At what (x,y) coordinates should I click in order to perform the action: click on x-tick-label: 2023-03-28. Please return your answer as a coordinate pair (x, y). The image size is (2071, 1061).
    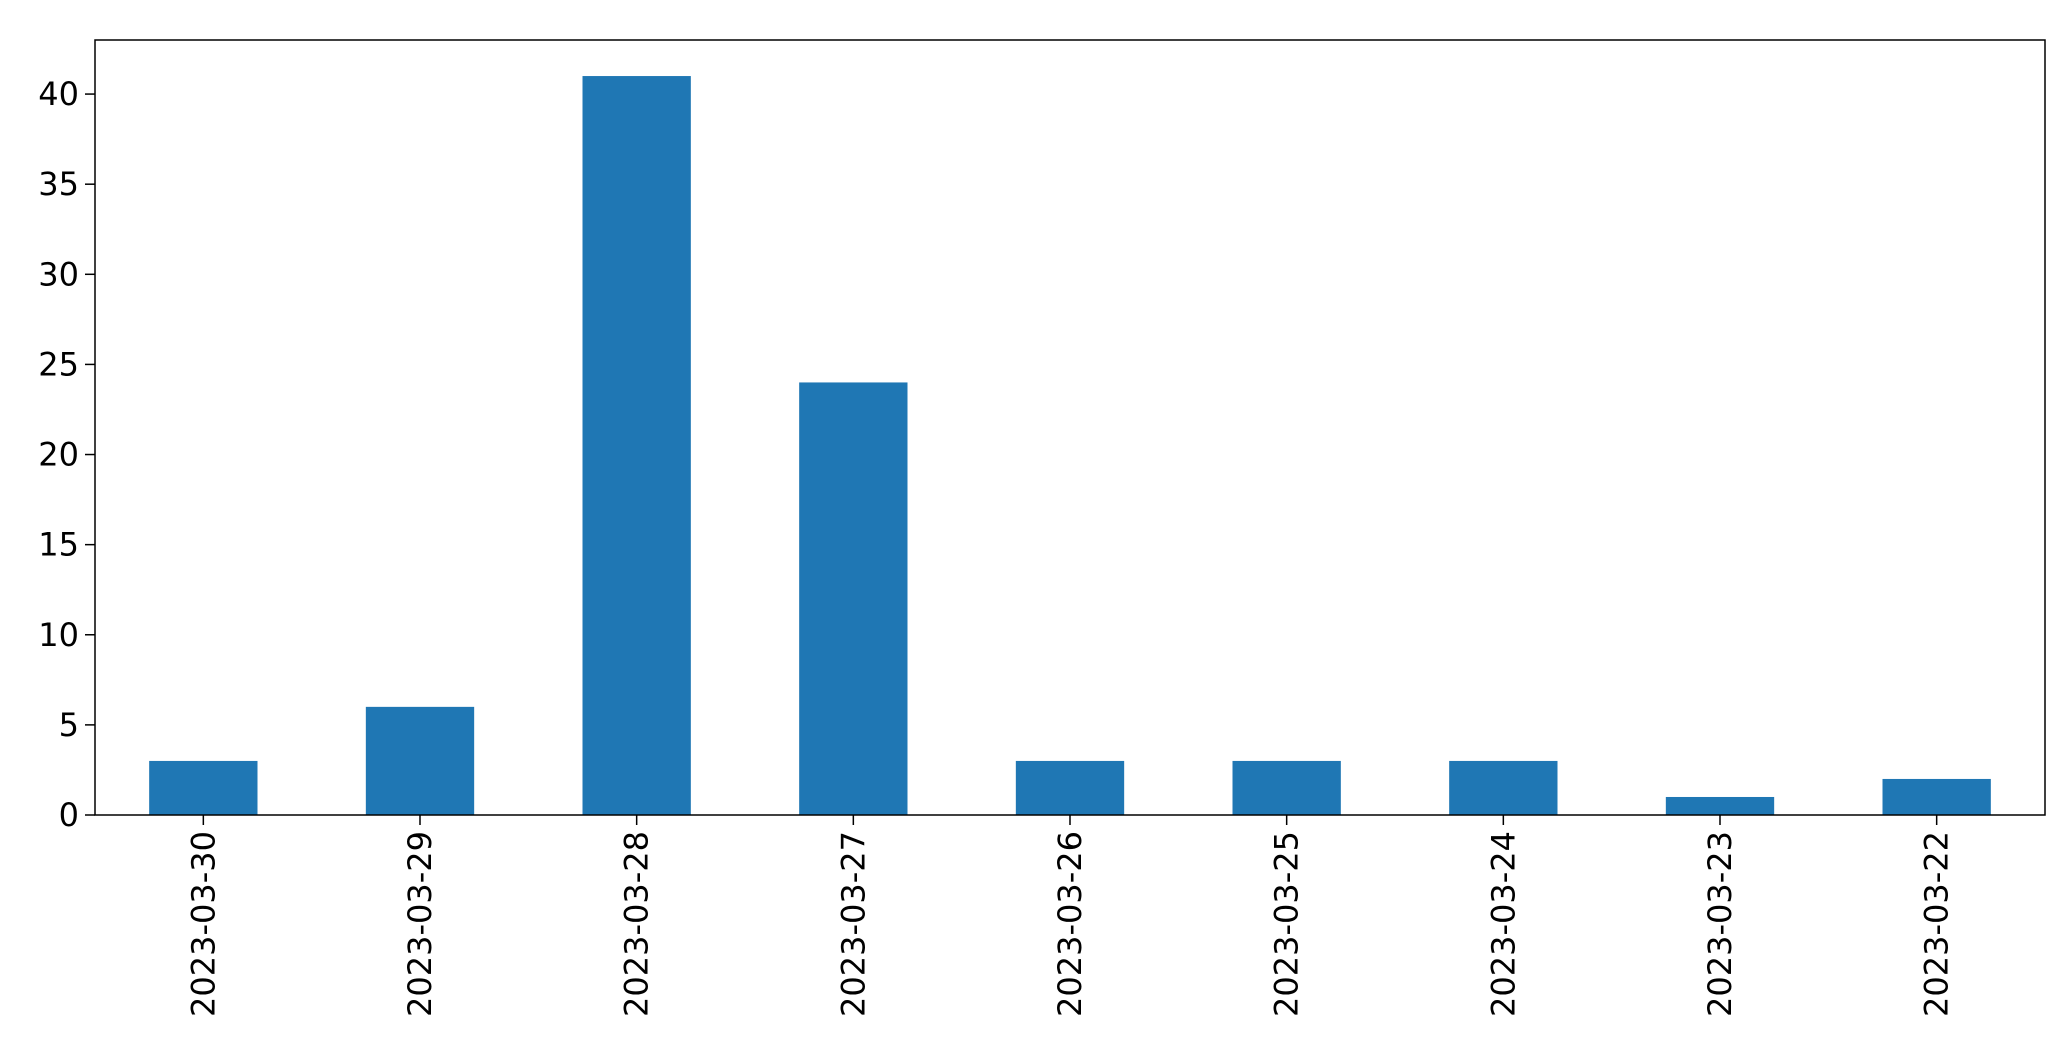
    Looking at the image, I should click on (637, 924).